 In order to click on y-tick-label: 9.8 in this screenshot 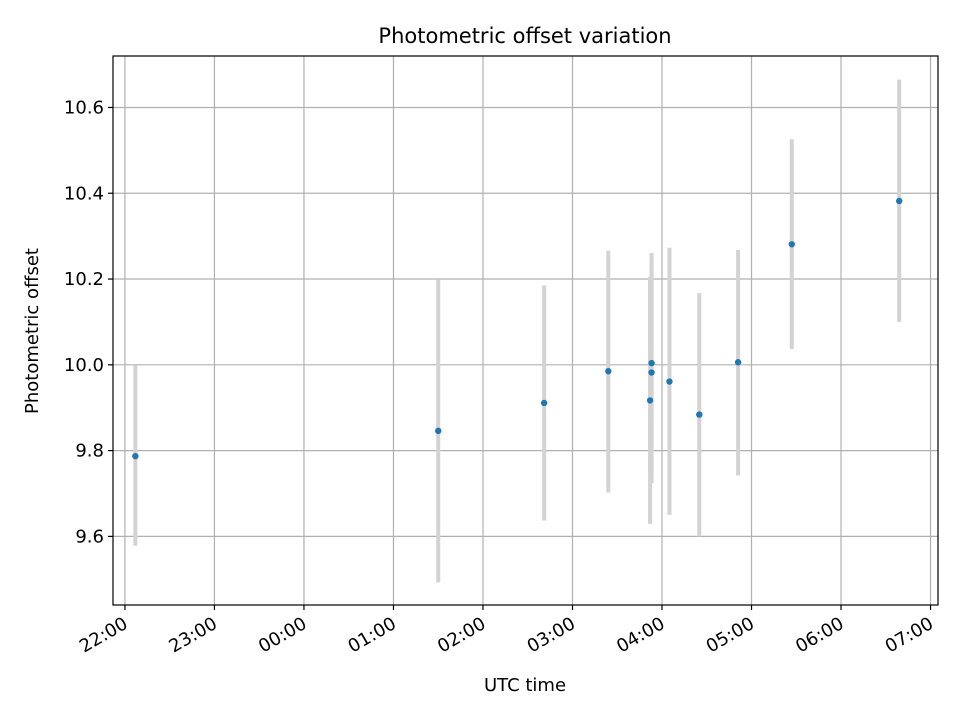, I will do `click(89, 451)`.